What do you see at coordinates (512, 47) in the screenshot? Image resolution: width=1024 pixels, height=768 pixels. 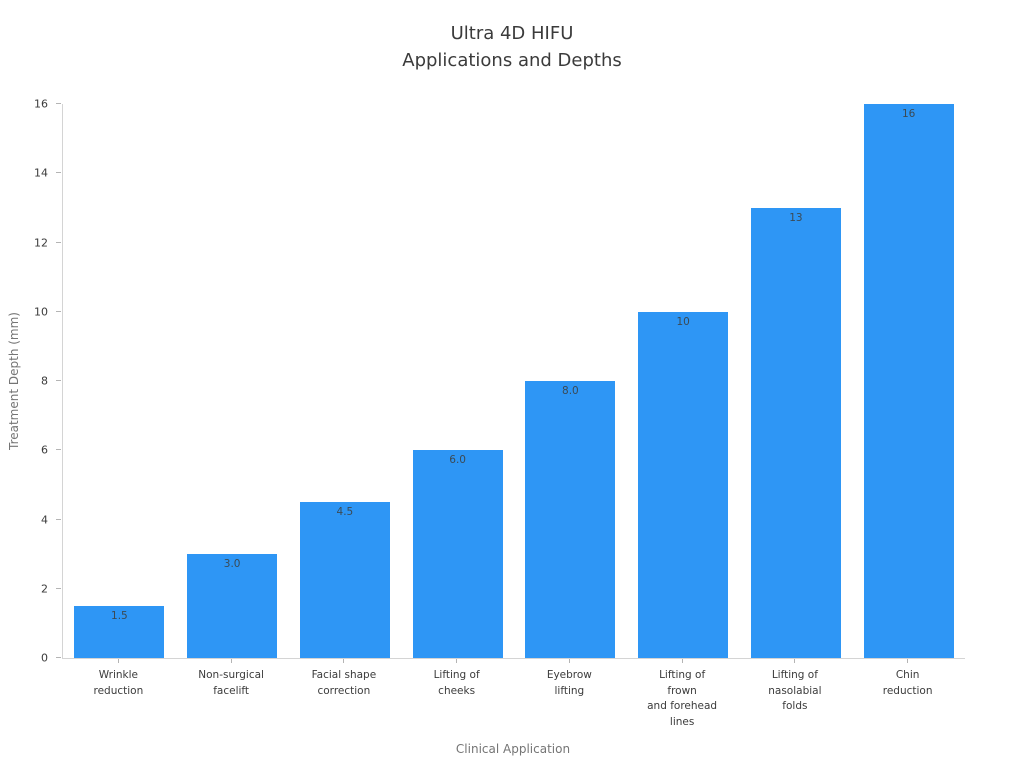 I see `chart-title: Ultra 4D HIFU Applications and Depths` at bounding box center [512, 47].